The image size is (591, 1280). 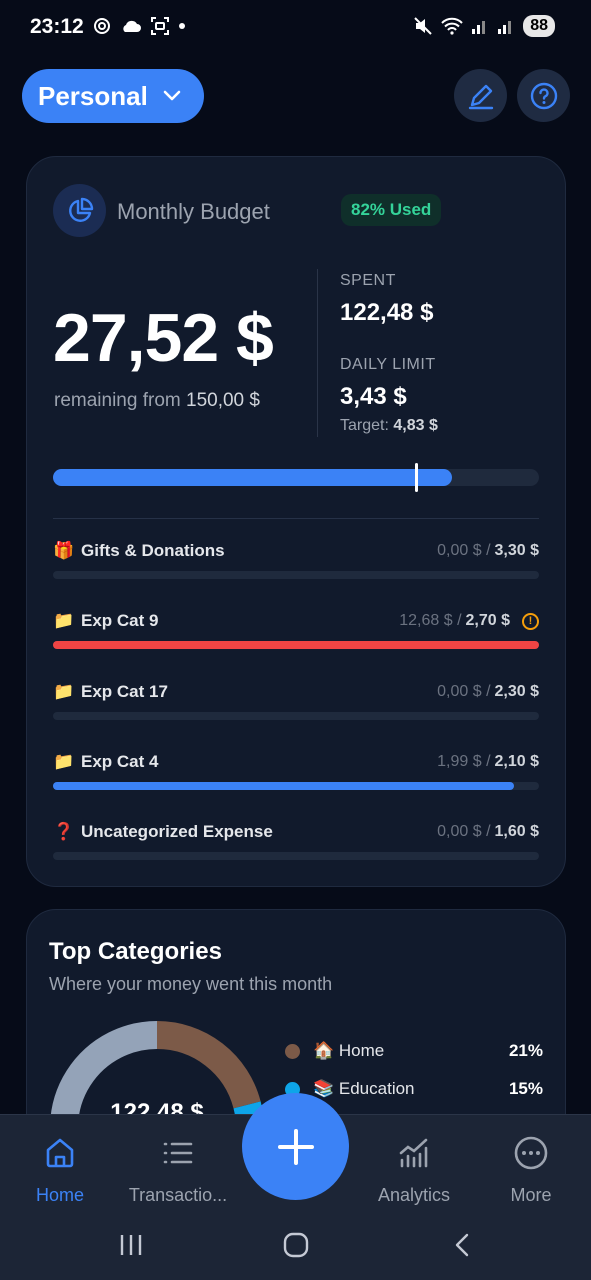 I want to click on recent-apps-icon, so click(x=131, y=1245).